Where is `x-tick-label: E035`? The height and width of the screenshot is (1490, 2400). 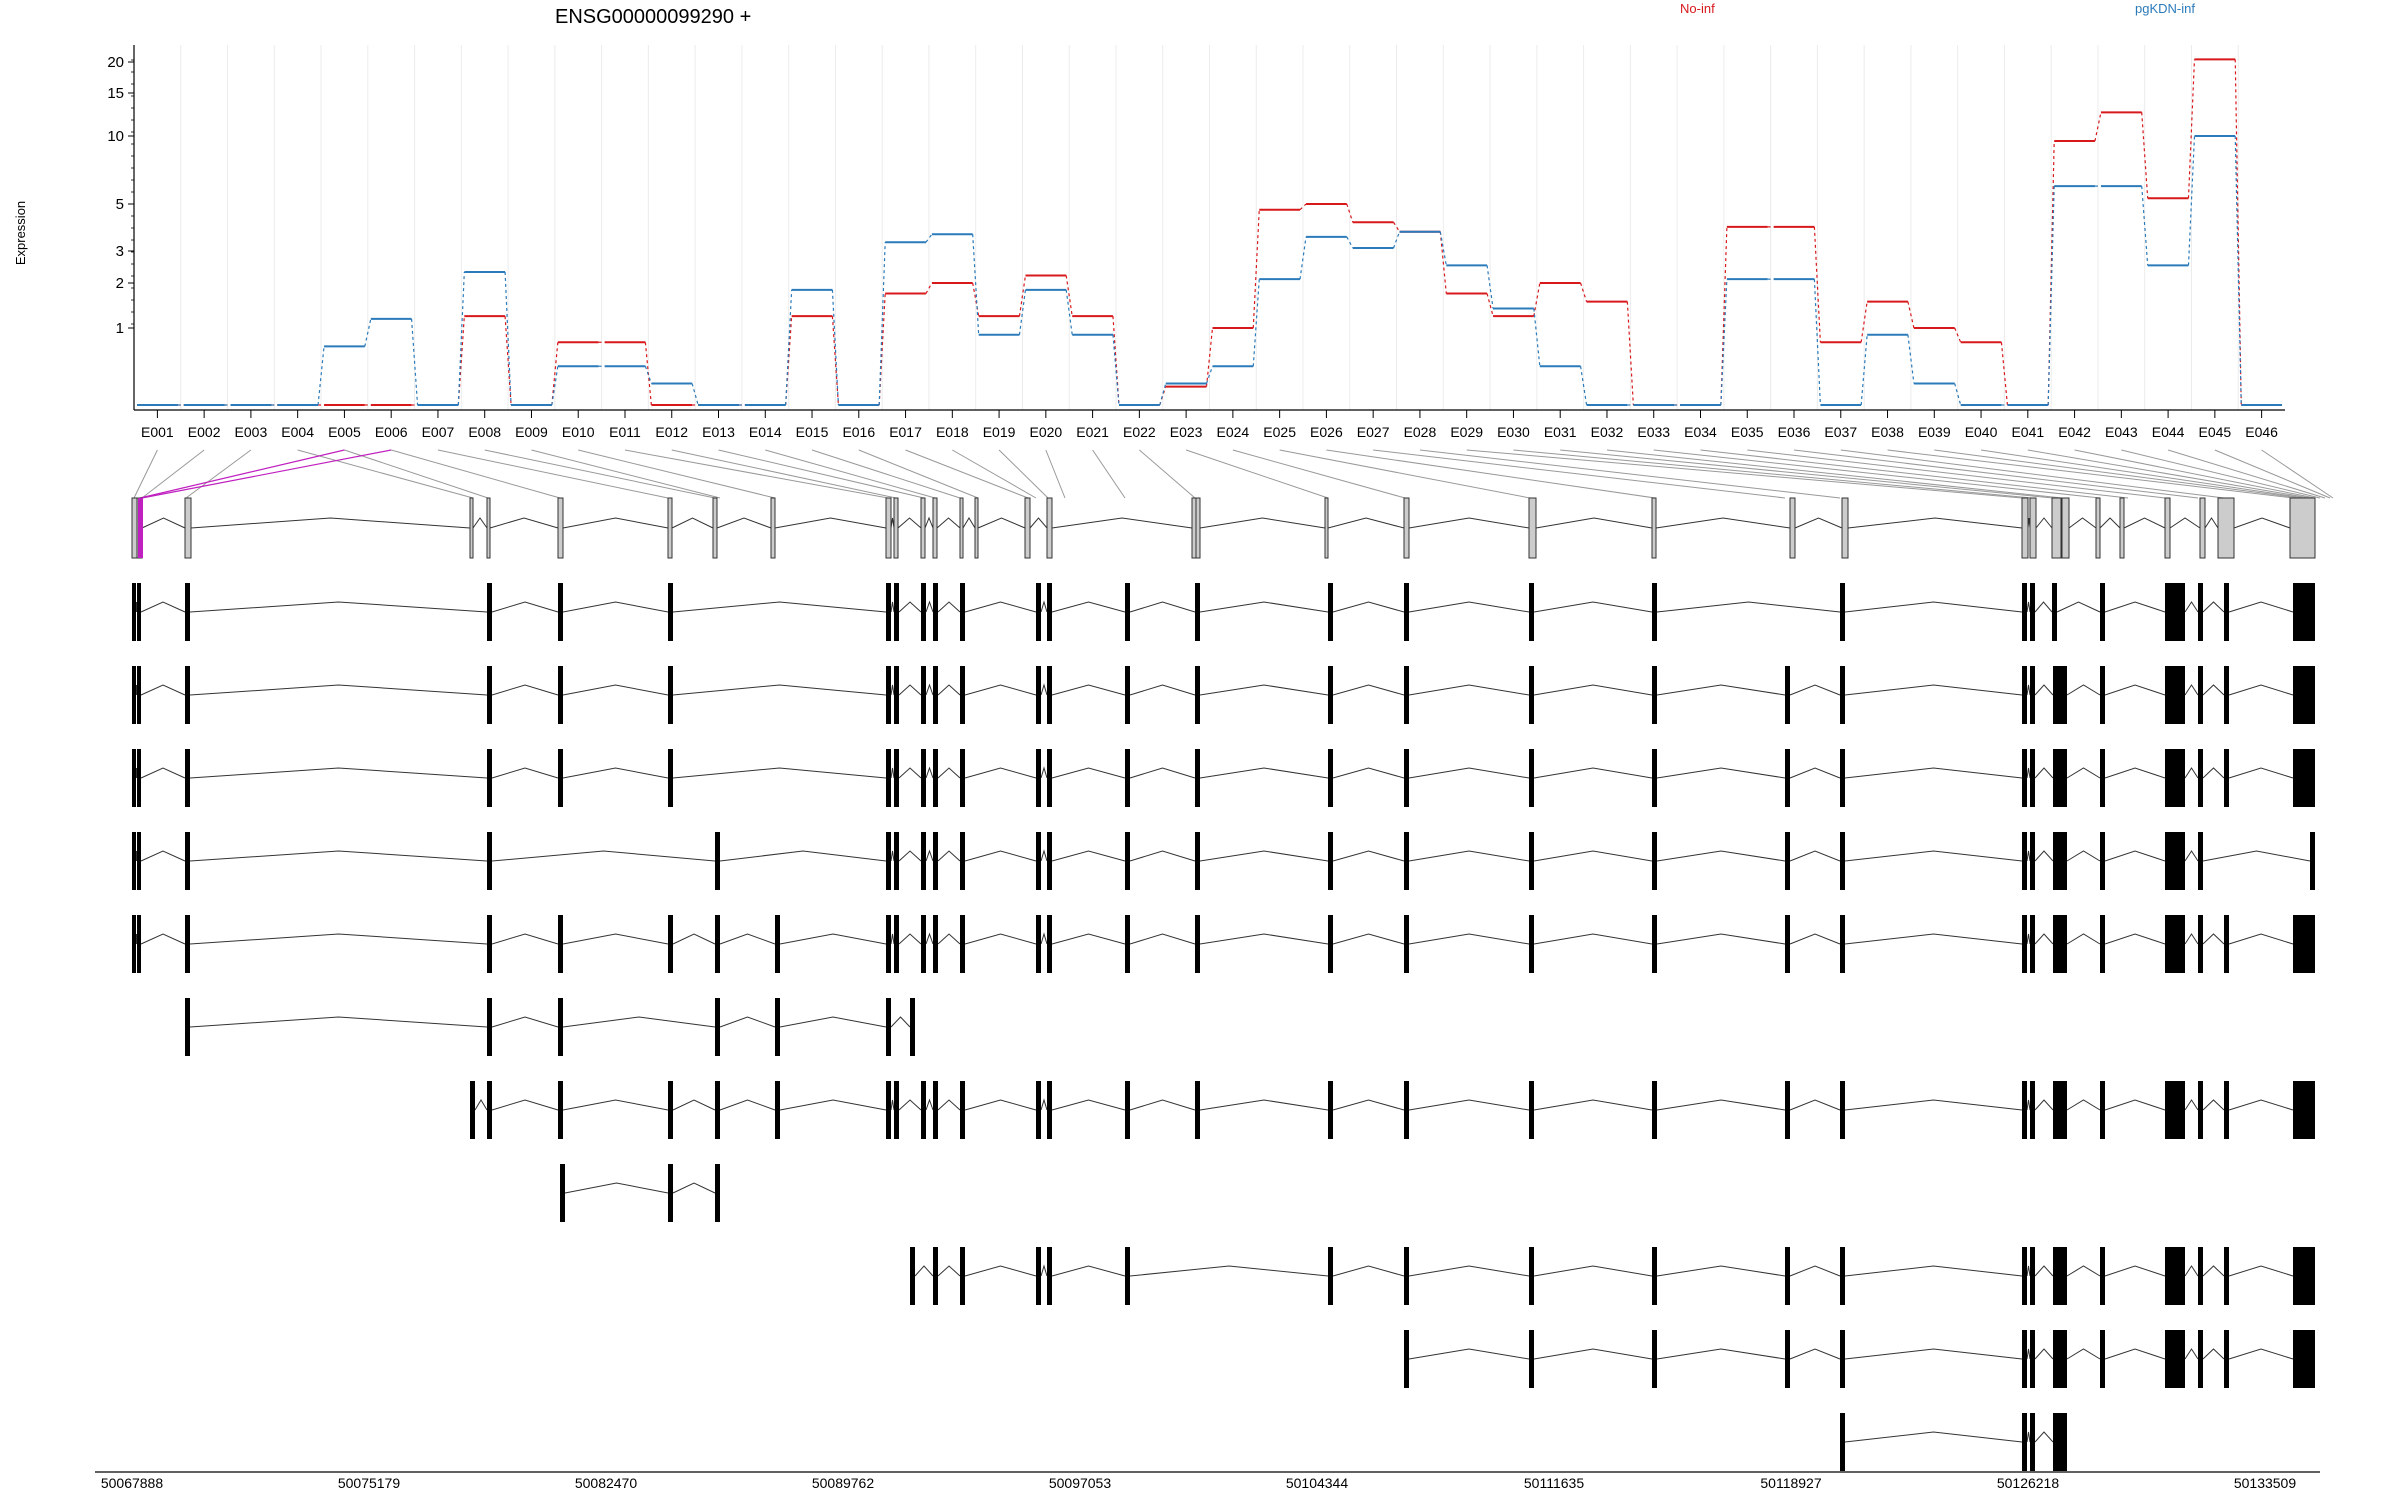
x-tick-label: E035 is located at coordinates (1747, 432).